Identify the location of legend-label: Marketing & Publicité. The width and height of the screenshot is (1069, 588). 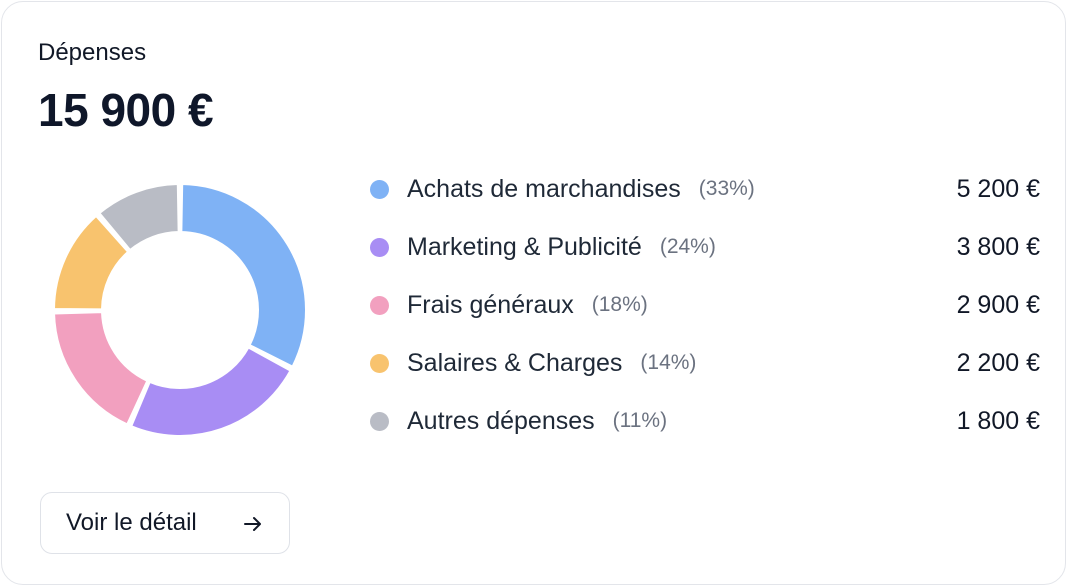
(524, 246).